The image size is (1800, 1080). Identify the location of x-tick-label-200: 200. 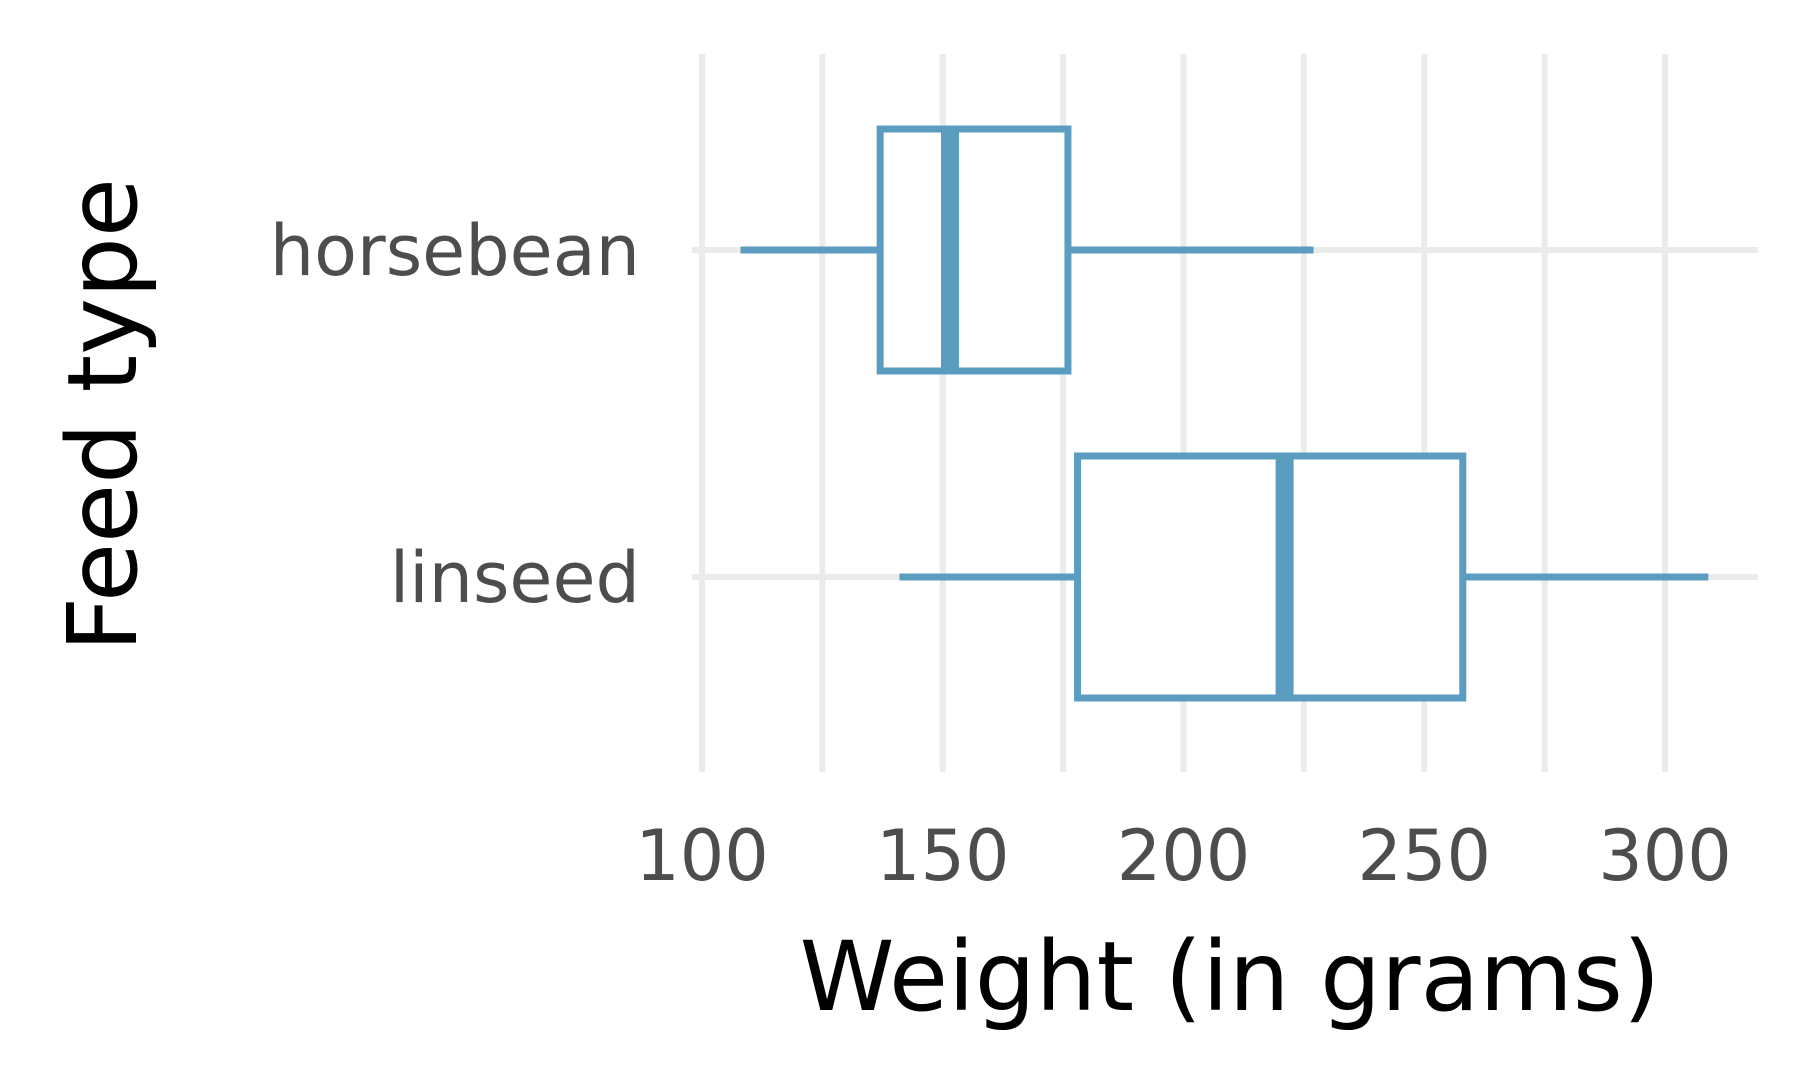
(1184, 856).